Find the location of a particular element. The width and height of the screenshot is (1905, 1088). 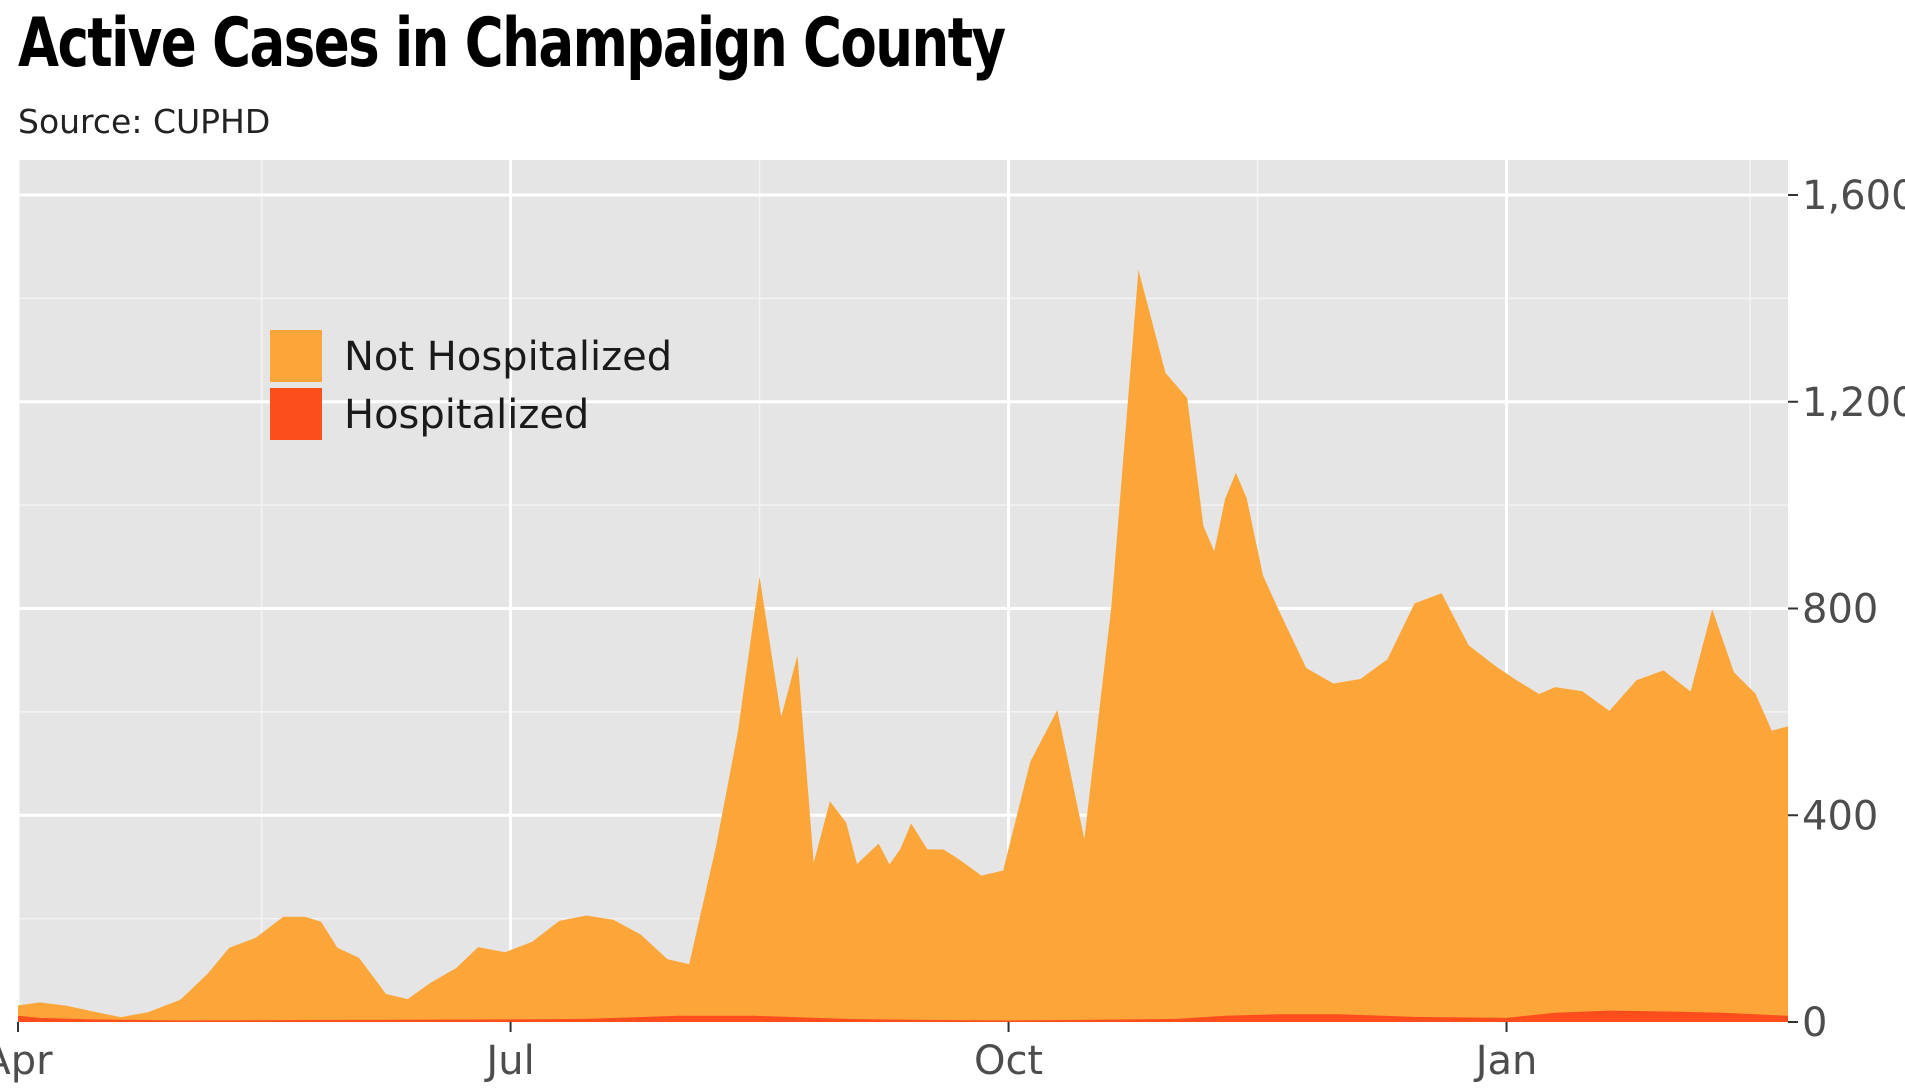

y-tick-label: 400 is located at coordinates (1840, 816).